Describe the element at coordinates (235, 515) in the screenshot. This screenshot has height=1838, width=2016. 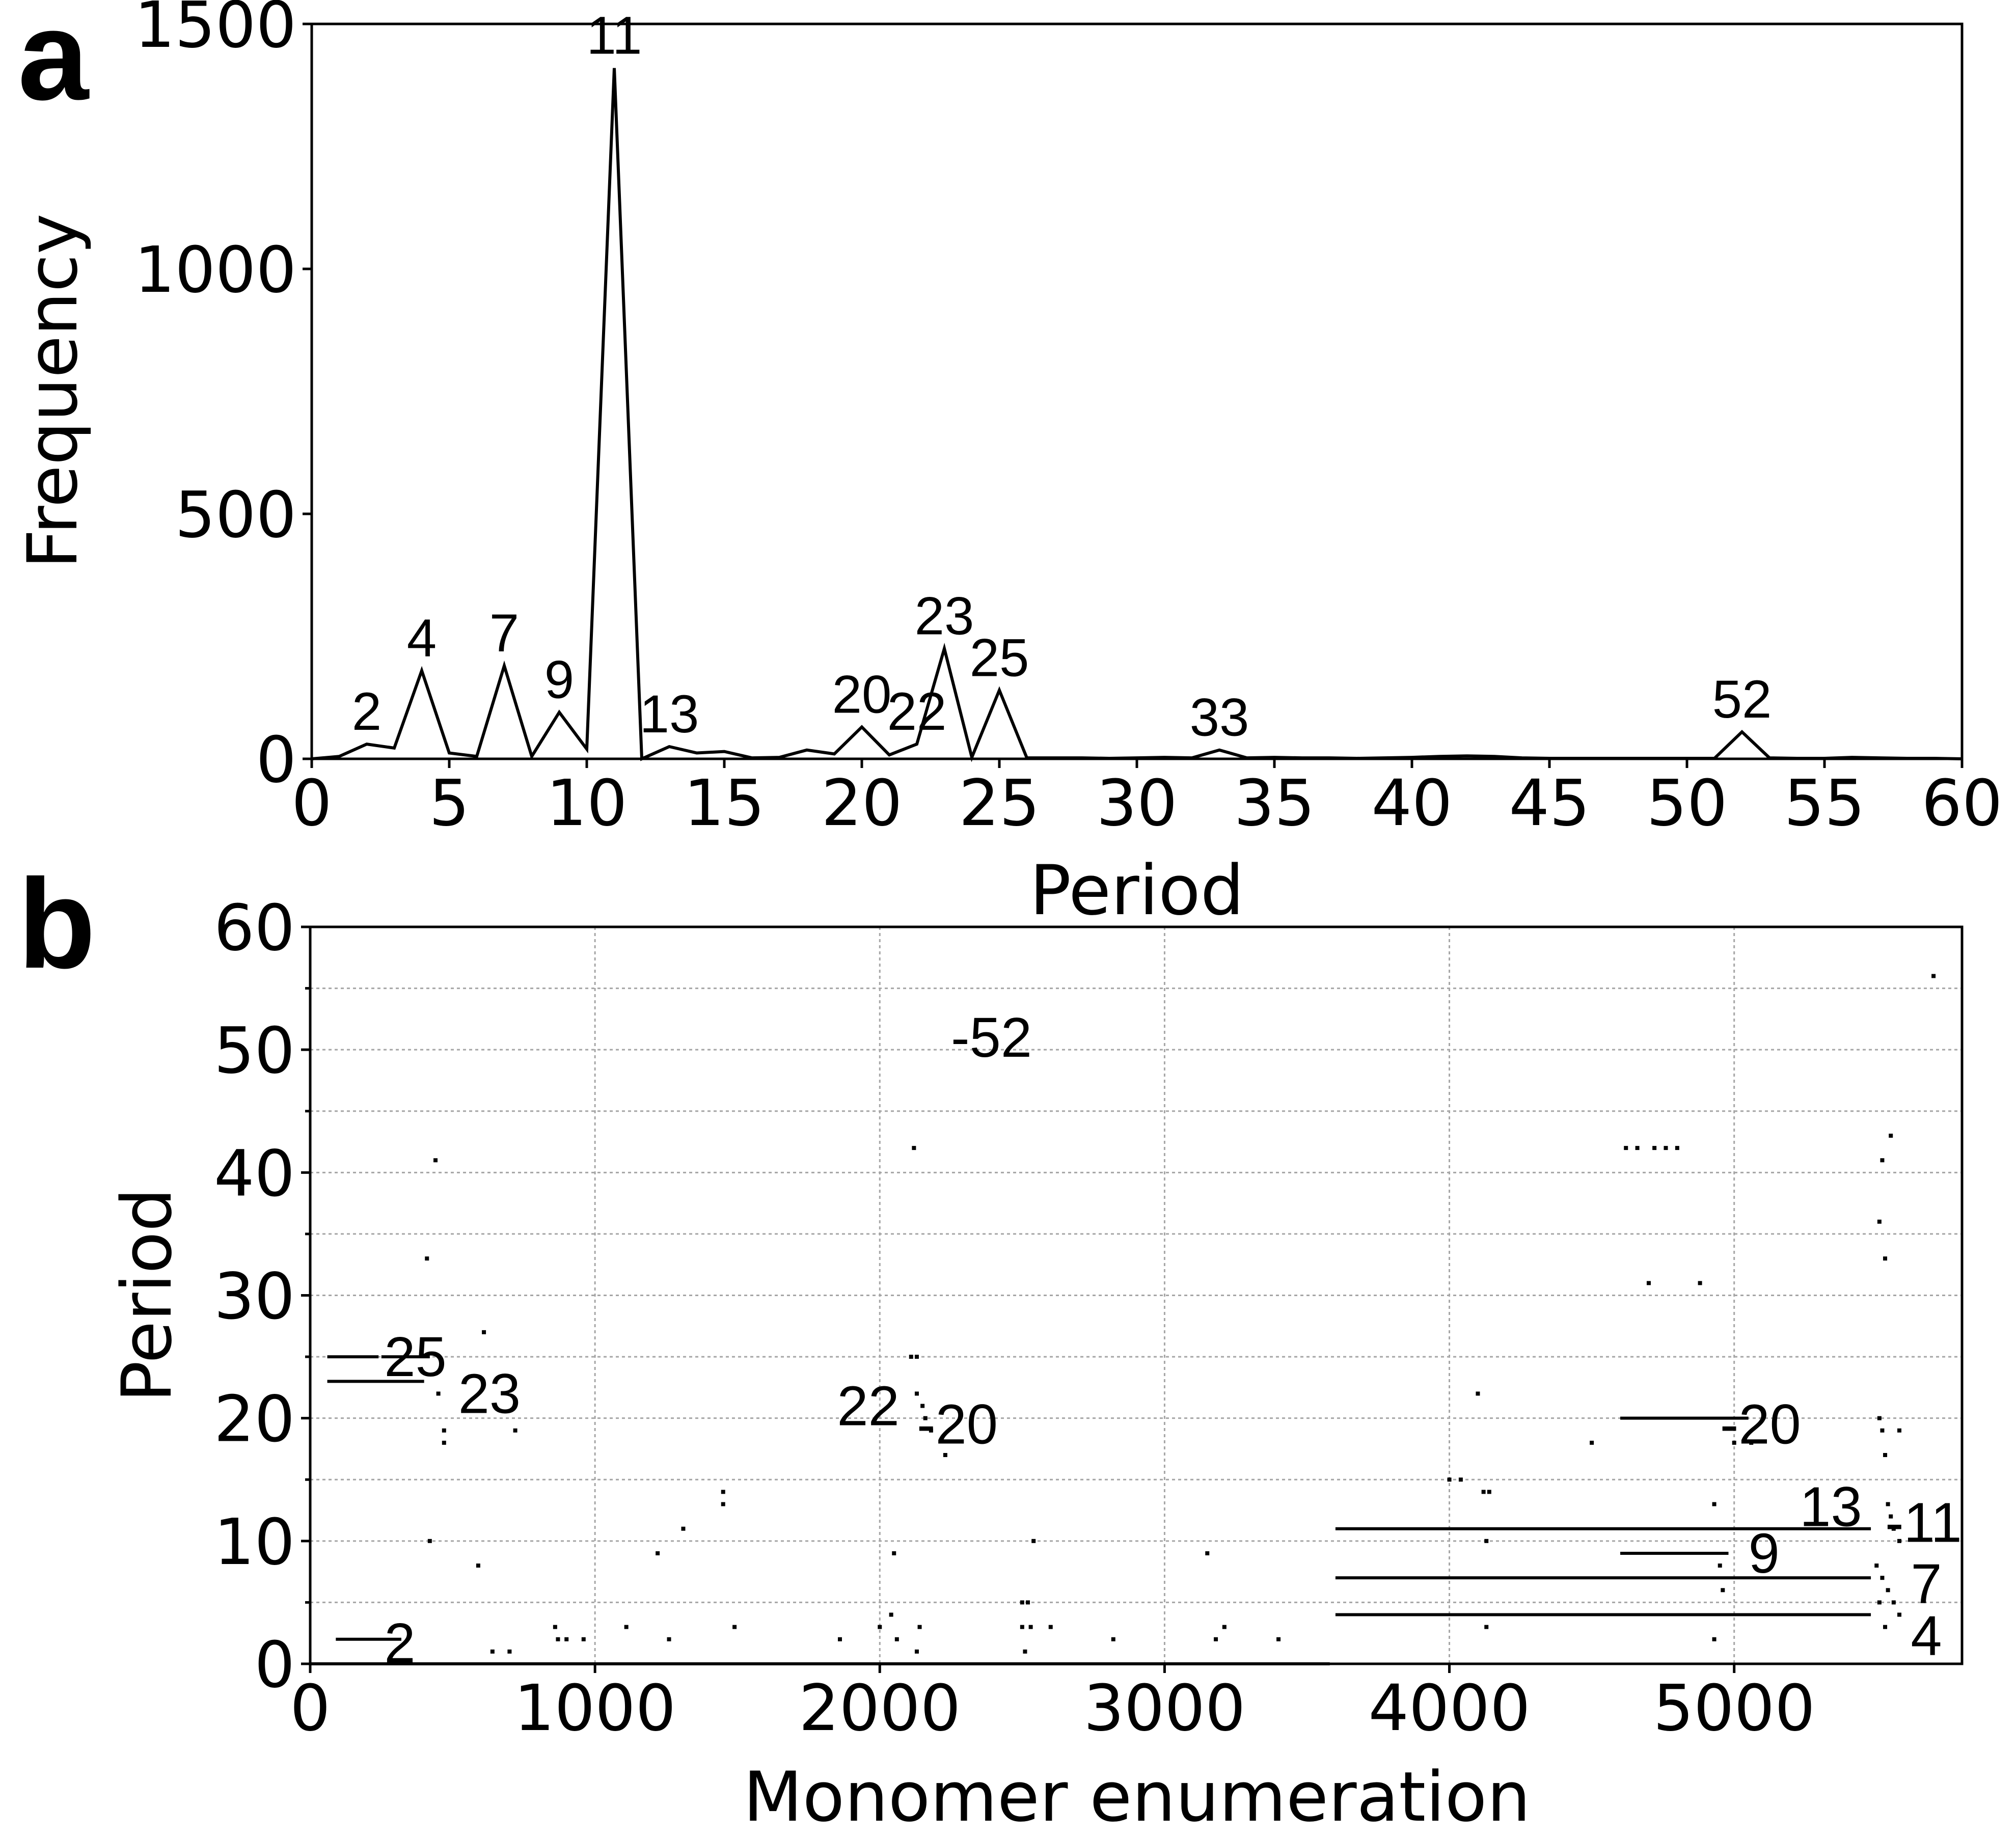
I see `y-tick-label-500: 500` at that location.